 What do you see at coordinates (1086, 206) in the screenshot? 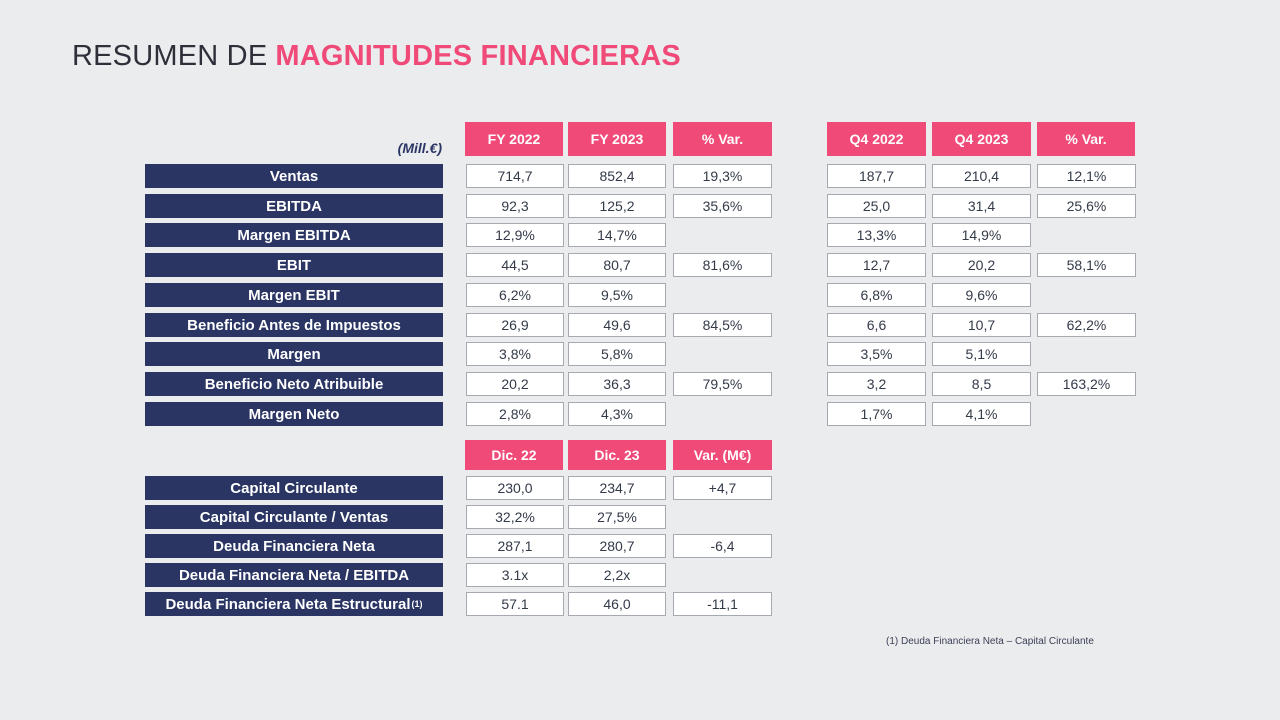
I see `top-value-cell: 25,6%` at bounding box center [1086, 206].